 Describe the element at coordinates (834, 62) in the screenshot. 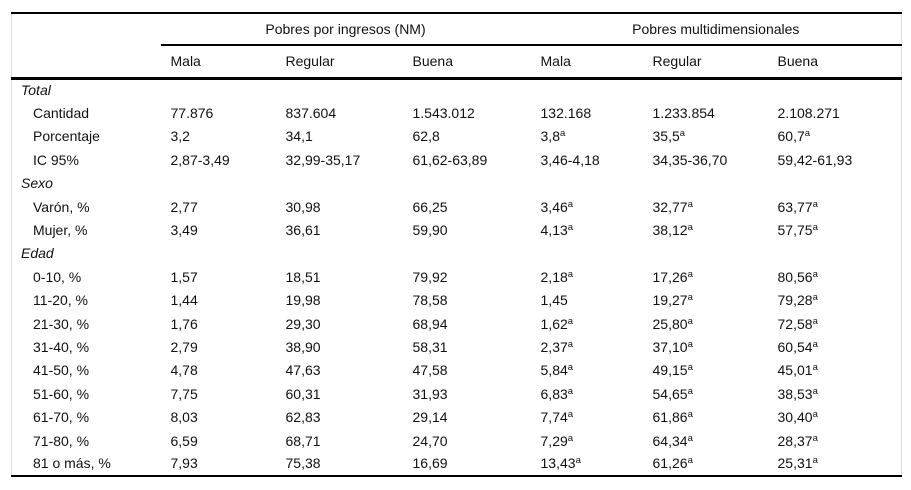

I see `column-header-buena-multi: Buena` at that location.